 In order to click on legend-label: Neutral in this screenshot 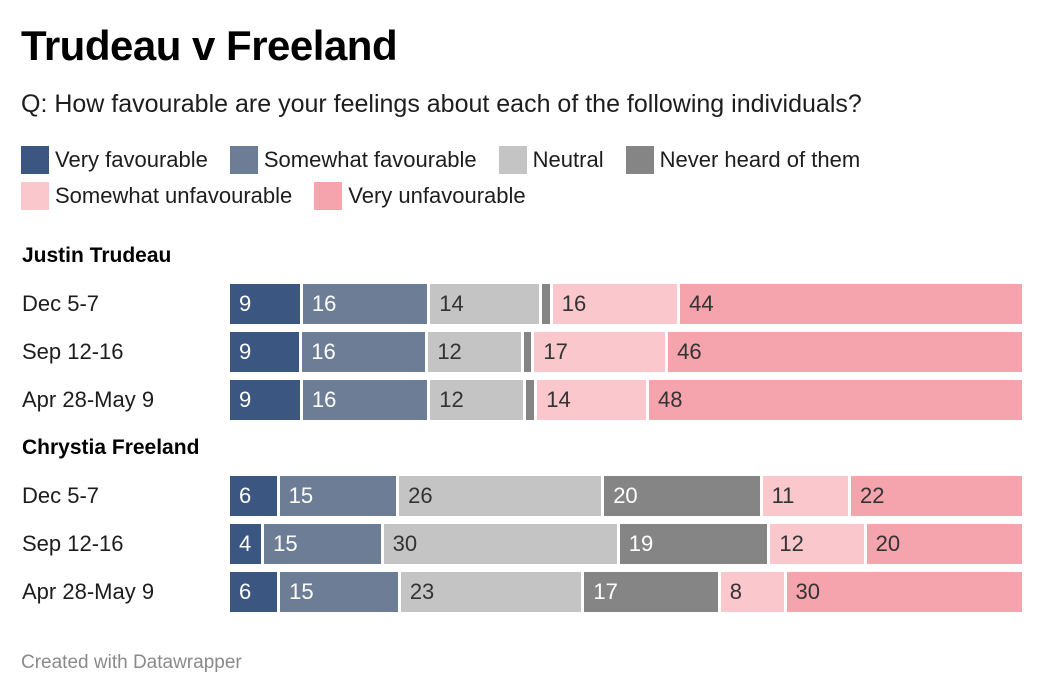, I will do `click(568, 159)`.